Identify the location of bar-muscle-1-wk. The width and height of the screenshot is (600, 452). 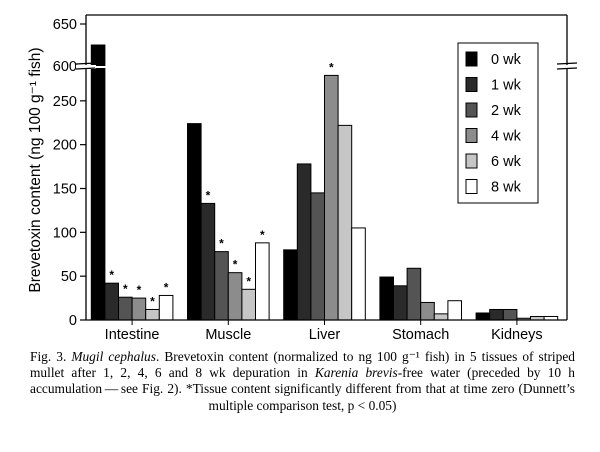
(208, 261).